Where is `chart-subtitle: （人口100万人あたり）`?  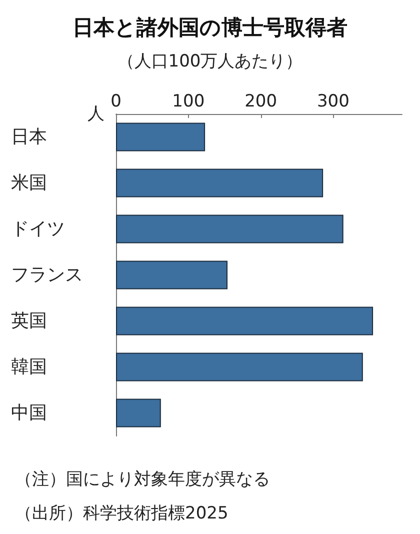
chart-subtitle: （人口100万人あたり） is located at coordinates (210, 62).